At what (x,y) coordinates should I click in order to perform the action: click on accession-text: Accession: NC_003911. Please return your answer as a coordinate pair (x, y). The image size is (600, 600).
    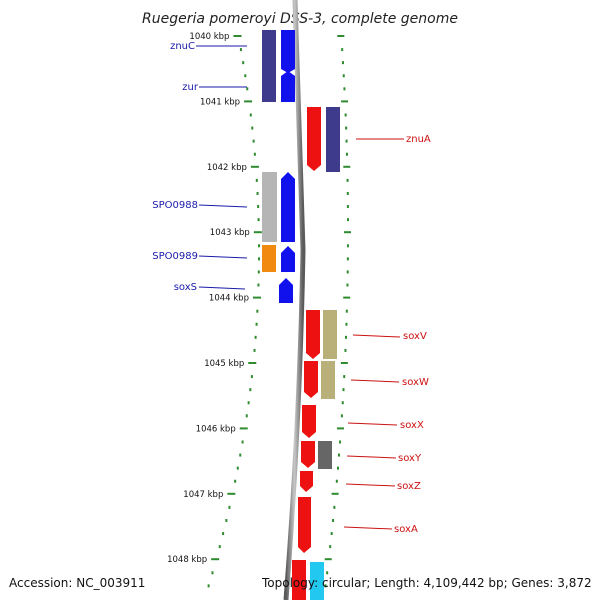
    Looking at the image, I should click on (77, 583).